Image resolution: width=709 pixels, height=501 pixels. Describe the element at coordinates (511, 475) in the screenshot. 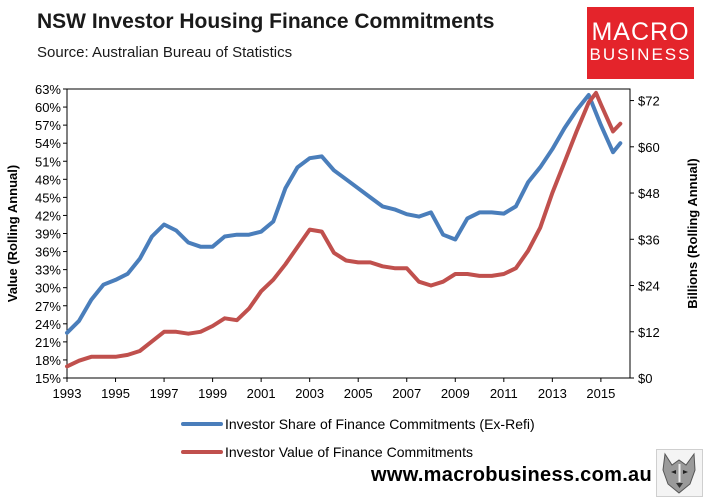

I see `website-url: www.macrobusiness.com.au` at that location.